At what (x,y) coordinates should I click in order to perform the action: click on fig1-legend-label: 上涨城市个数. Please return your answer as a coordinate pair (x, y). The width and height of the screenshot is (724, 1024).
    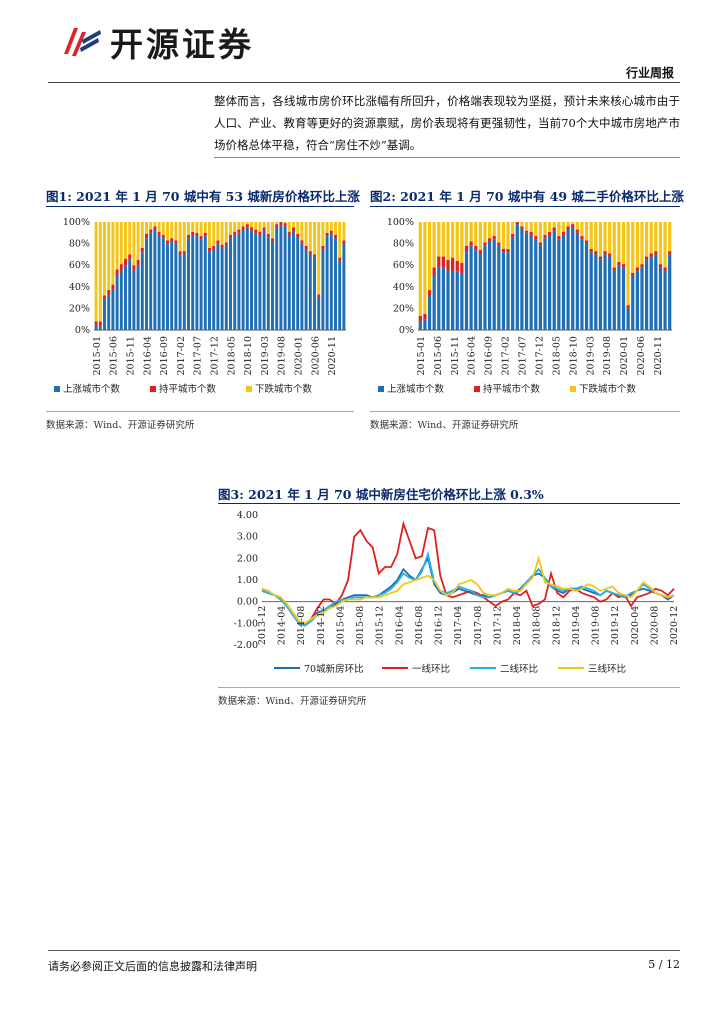
    Looking at the image, I should click on (92, 389).